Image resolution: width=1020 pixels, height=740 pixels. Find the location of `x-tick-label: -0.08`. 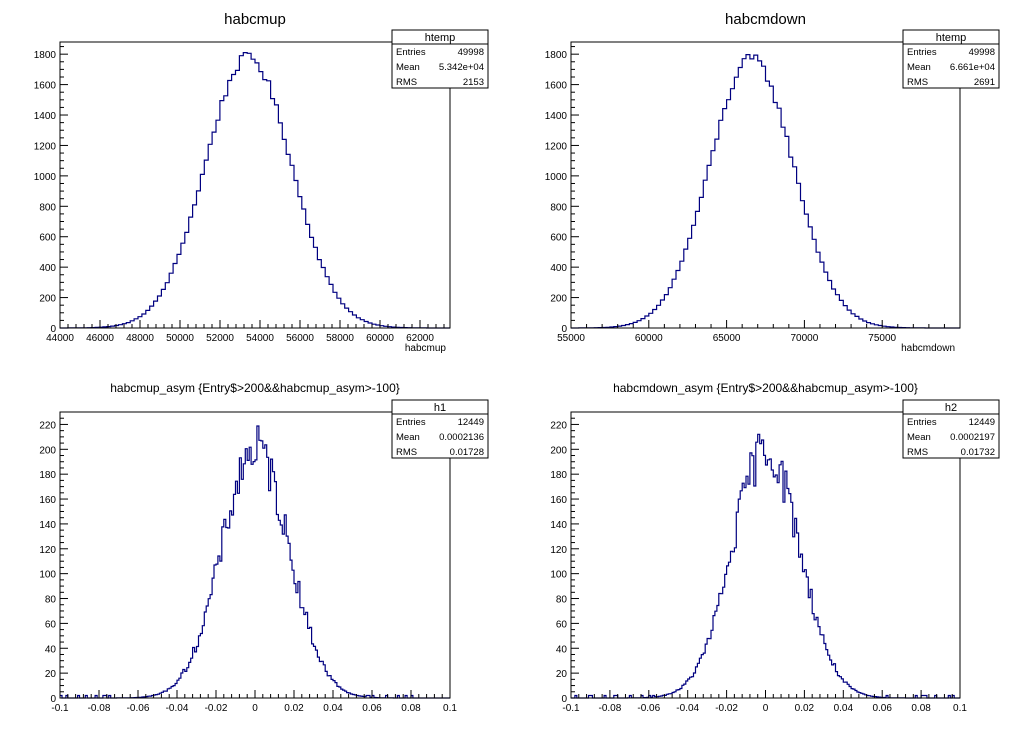

x-tick-label: -0.08 is located at coordinates (99, 708).